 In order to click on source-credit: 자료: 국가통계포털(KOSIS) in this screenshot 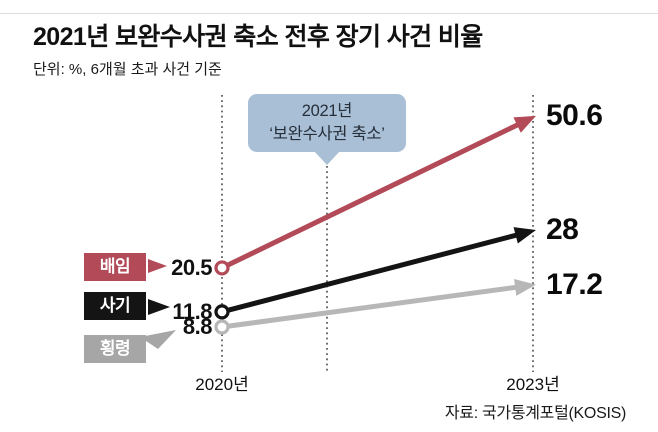, I will do `click(535, 413)`.